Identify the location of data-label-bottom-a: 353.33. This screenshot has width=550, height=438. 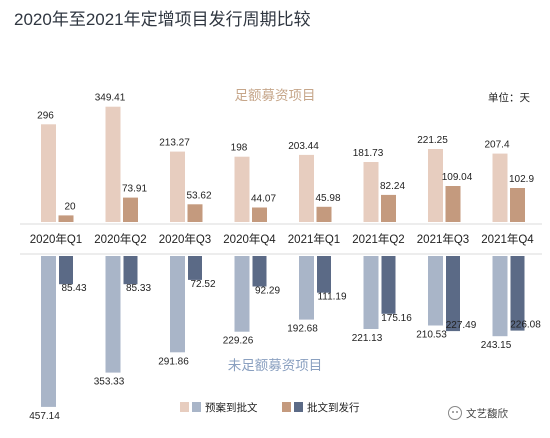
(109, 382).